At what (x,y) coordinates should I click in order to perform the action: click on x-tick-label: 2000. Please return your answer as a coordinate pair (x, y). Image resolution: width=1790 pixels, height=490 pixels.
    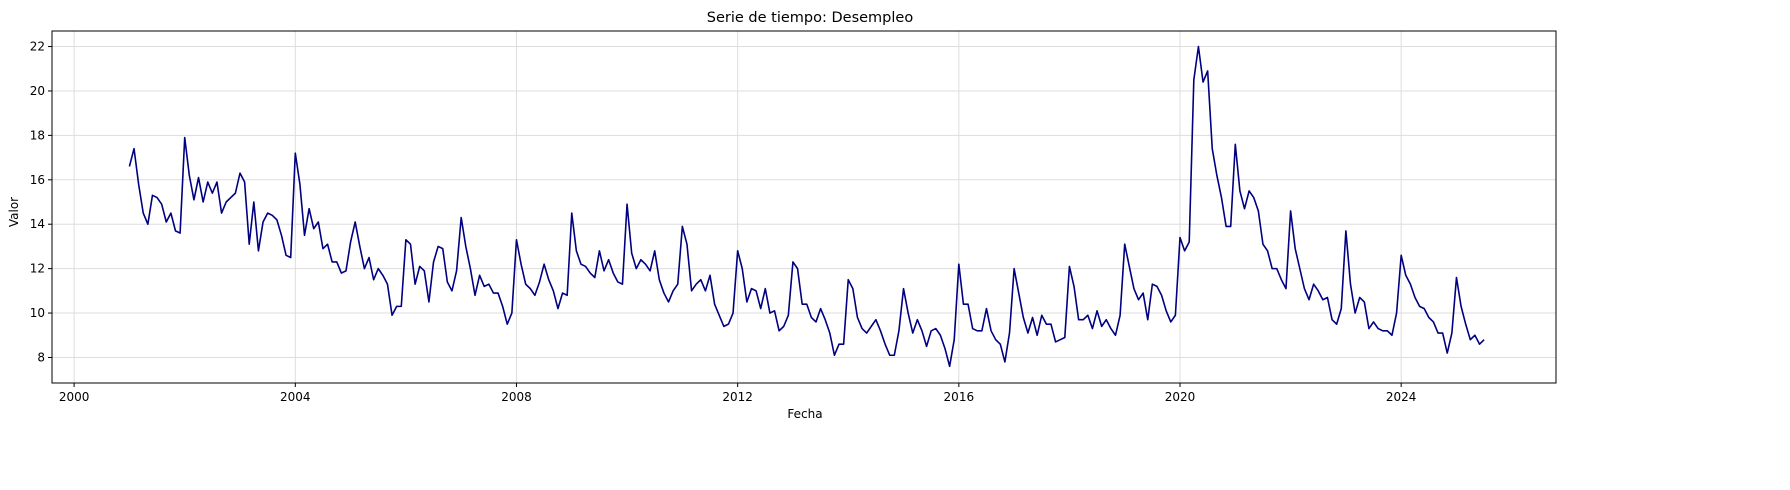
    Looking at the image, I should click on (74, 397).